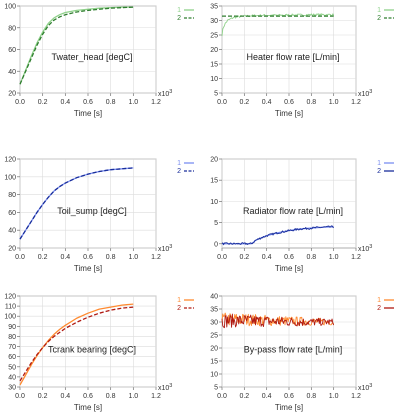  What do you see at coordinates (293, 211) in the screenshot?
I see `chart-title: Radiator flow rate [L/min]` at bounding box center [293, 211].